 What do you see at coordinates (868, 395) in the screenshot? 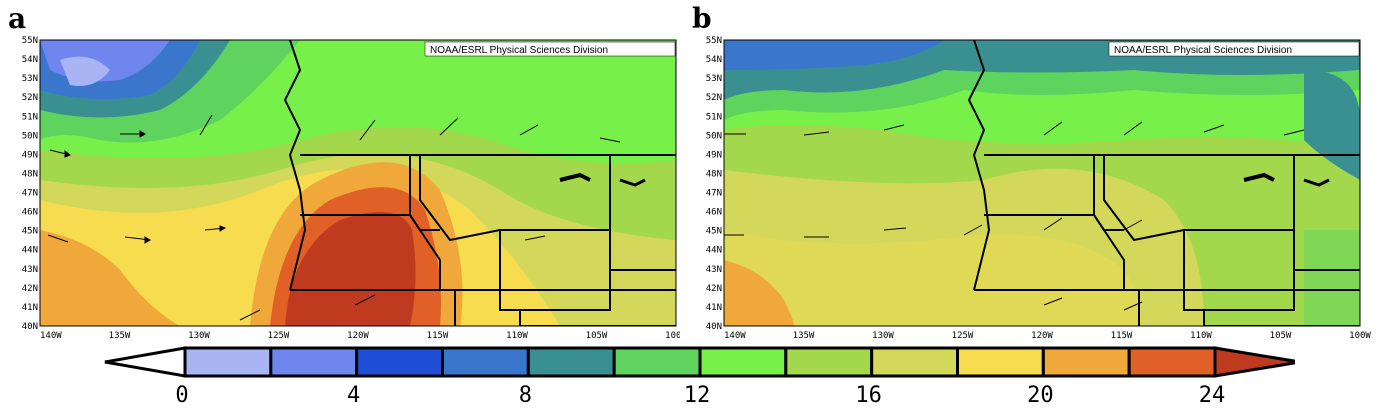
I see `colorbar-label: 16` at bounding box center [868, 395].